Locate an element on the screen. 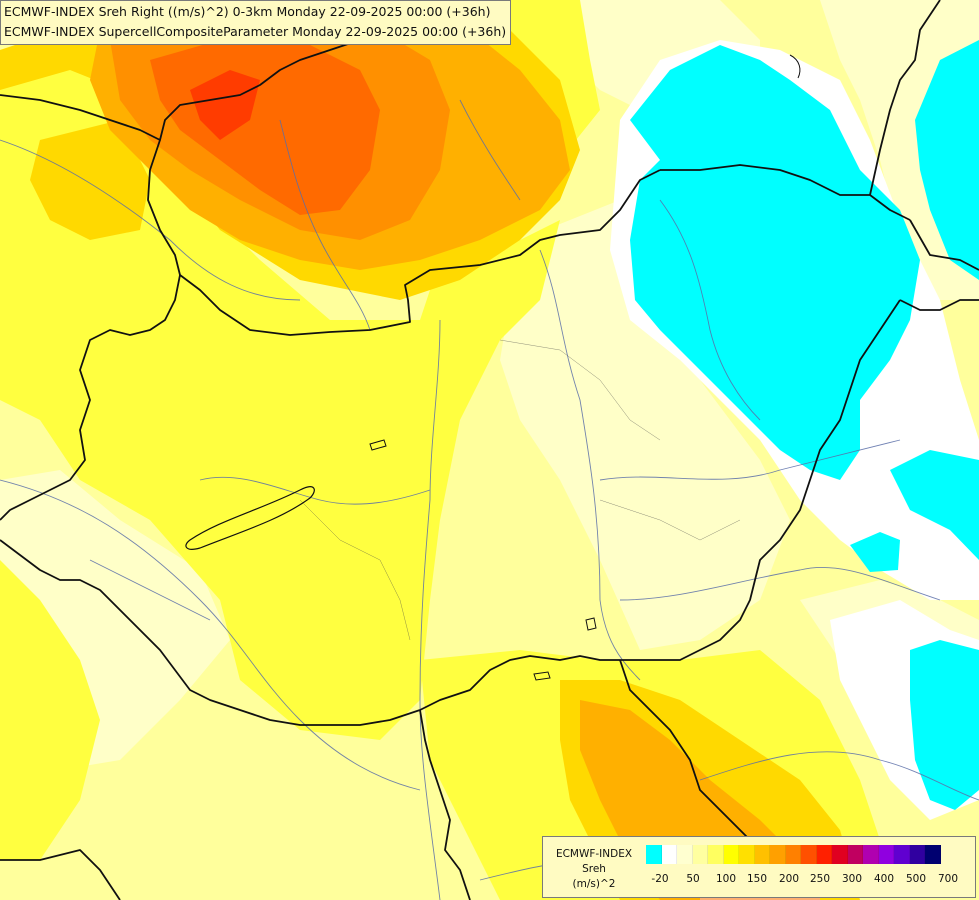 This screenshot has height=900, width=979. border-southwest is located at coordinates (210, 632).